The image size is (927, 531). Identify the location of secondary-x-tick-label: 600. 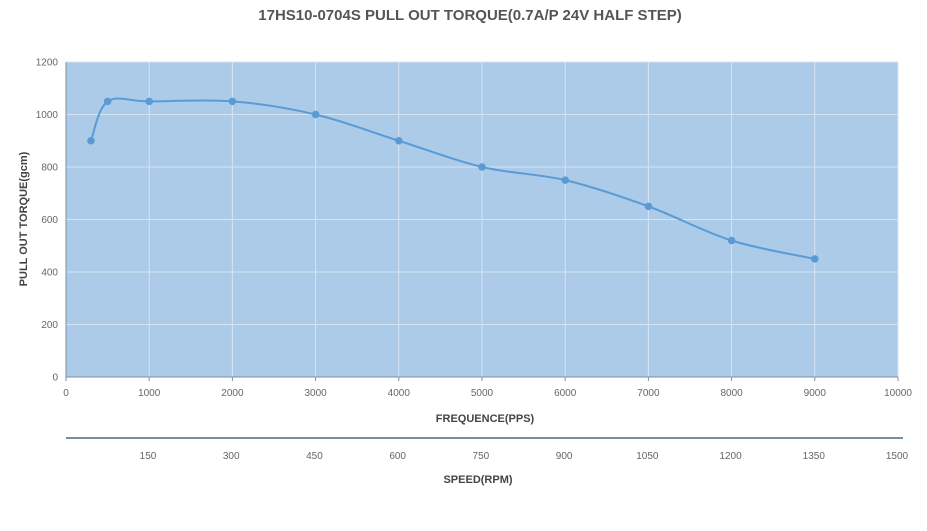
(397, 456).